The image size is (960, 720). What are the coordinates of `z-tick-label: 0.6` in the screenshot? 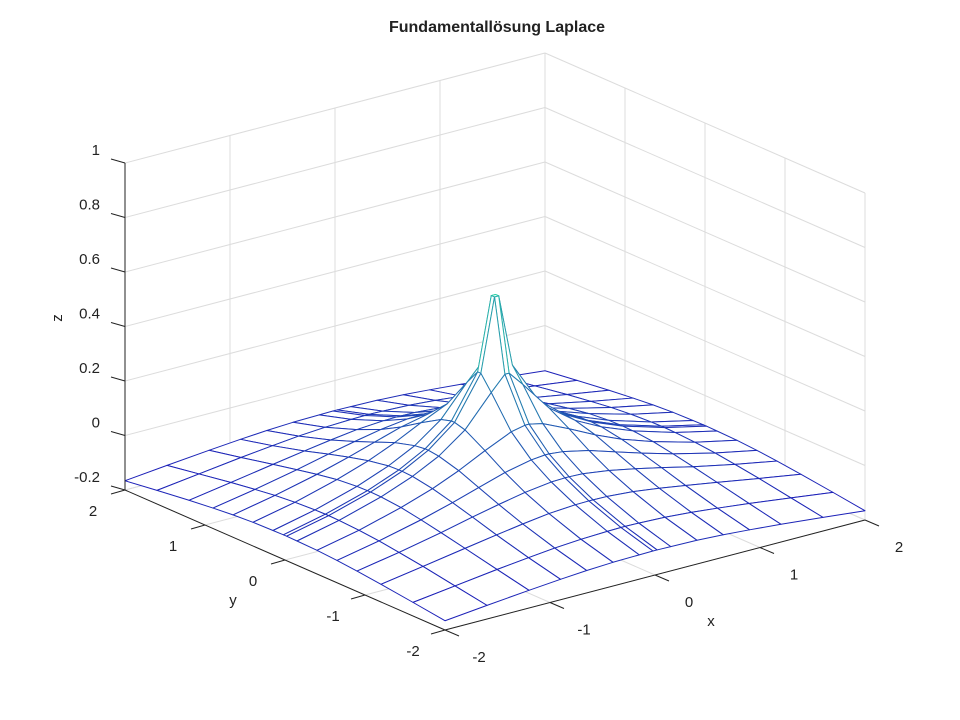 It's located at (89, 259).